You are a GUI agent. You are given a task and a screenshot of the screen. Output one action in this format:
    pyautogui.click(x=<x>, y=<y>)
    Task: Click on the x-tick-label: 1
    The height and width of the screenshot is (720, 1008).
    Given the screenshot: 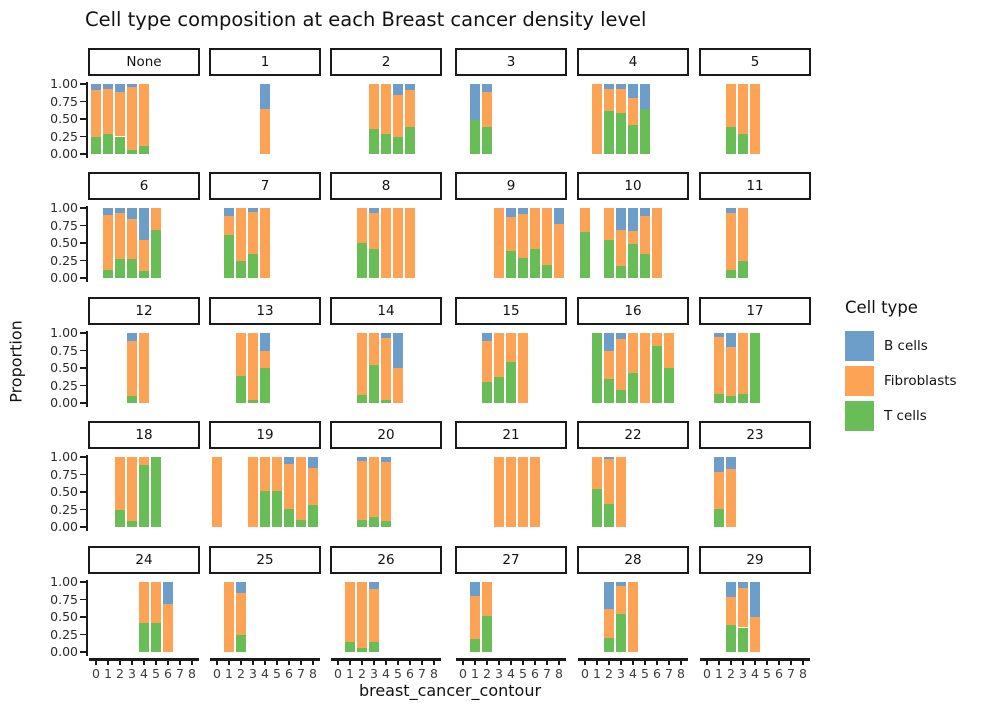 What is the action you would take?
    pyautogui.click(x=597, y=673)
    